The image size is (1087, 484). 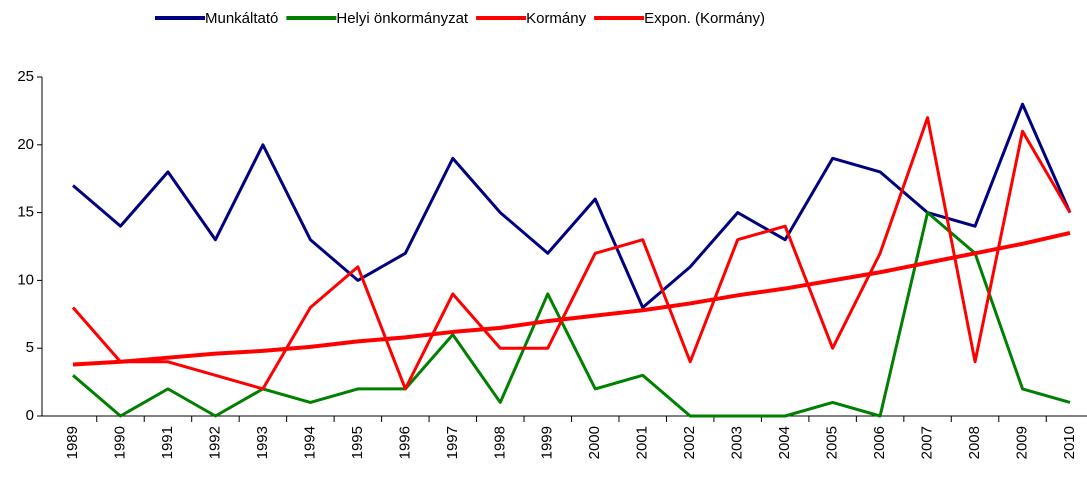 I want to click on x-tick-label: 1990, so click(x=119, y=442).